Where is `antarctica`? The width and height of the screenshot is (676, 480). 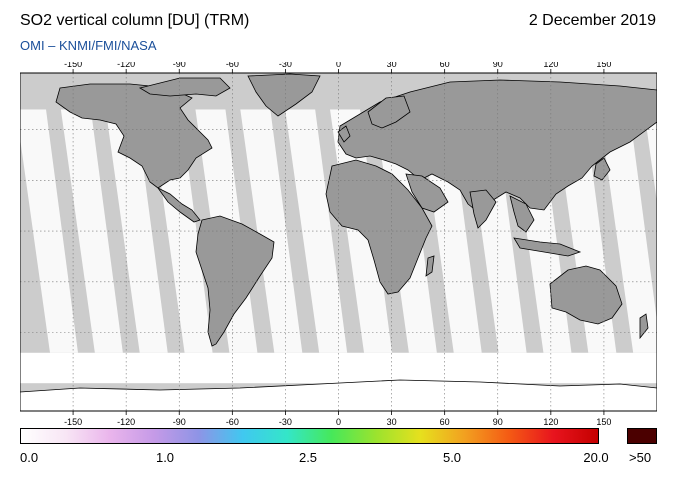
antarctica is located at coordinates (338, 395).